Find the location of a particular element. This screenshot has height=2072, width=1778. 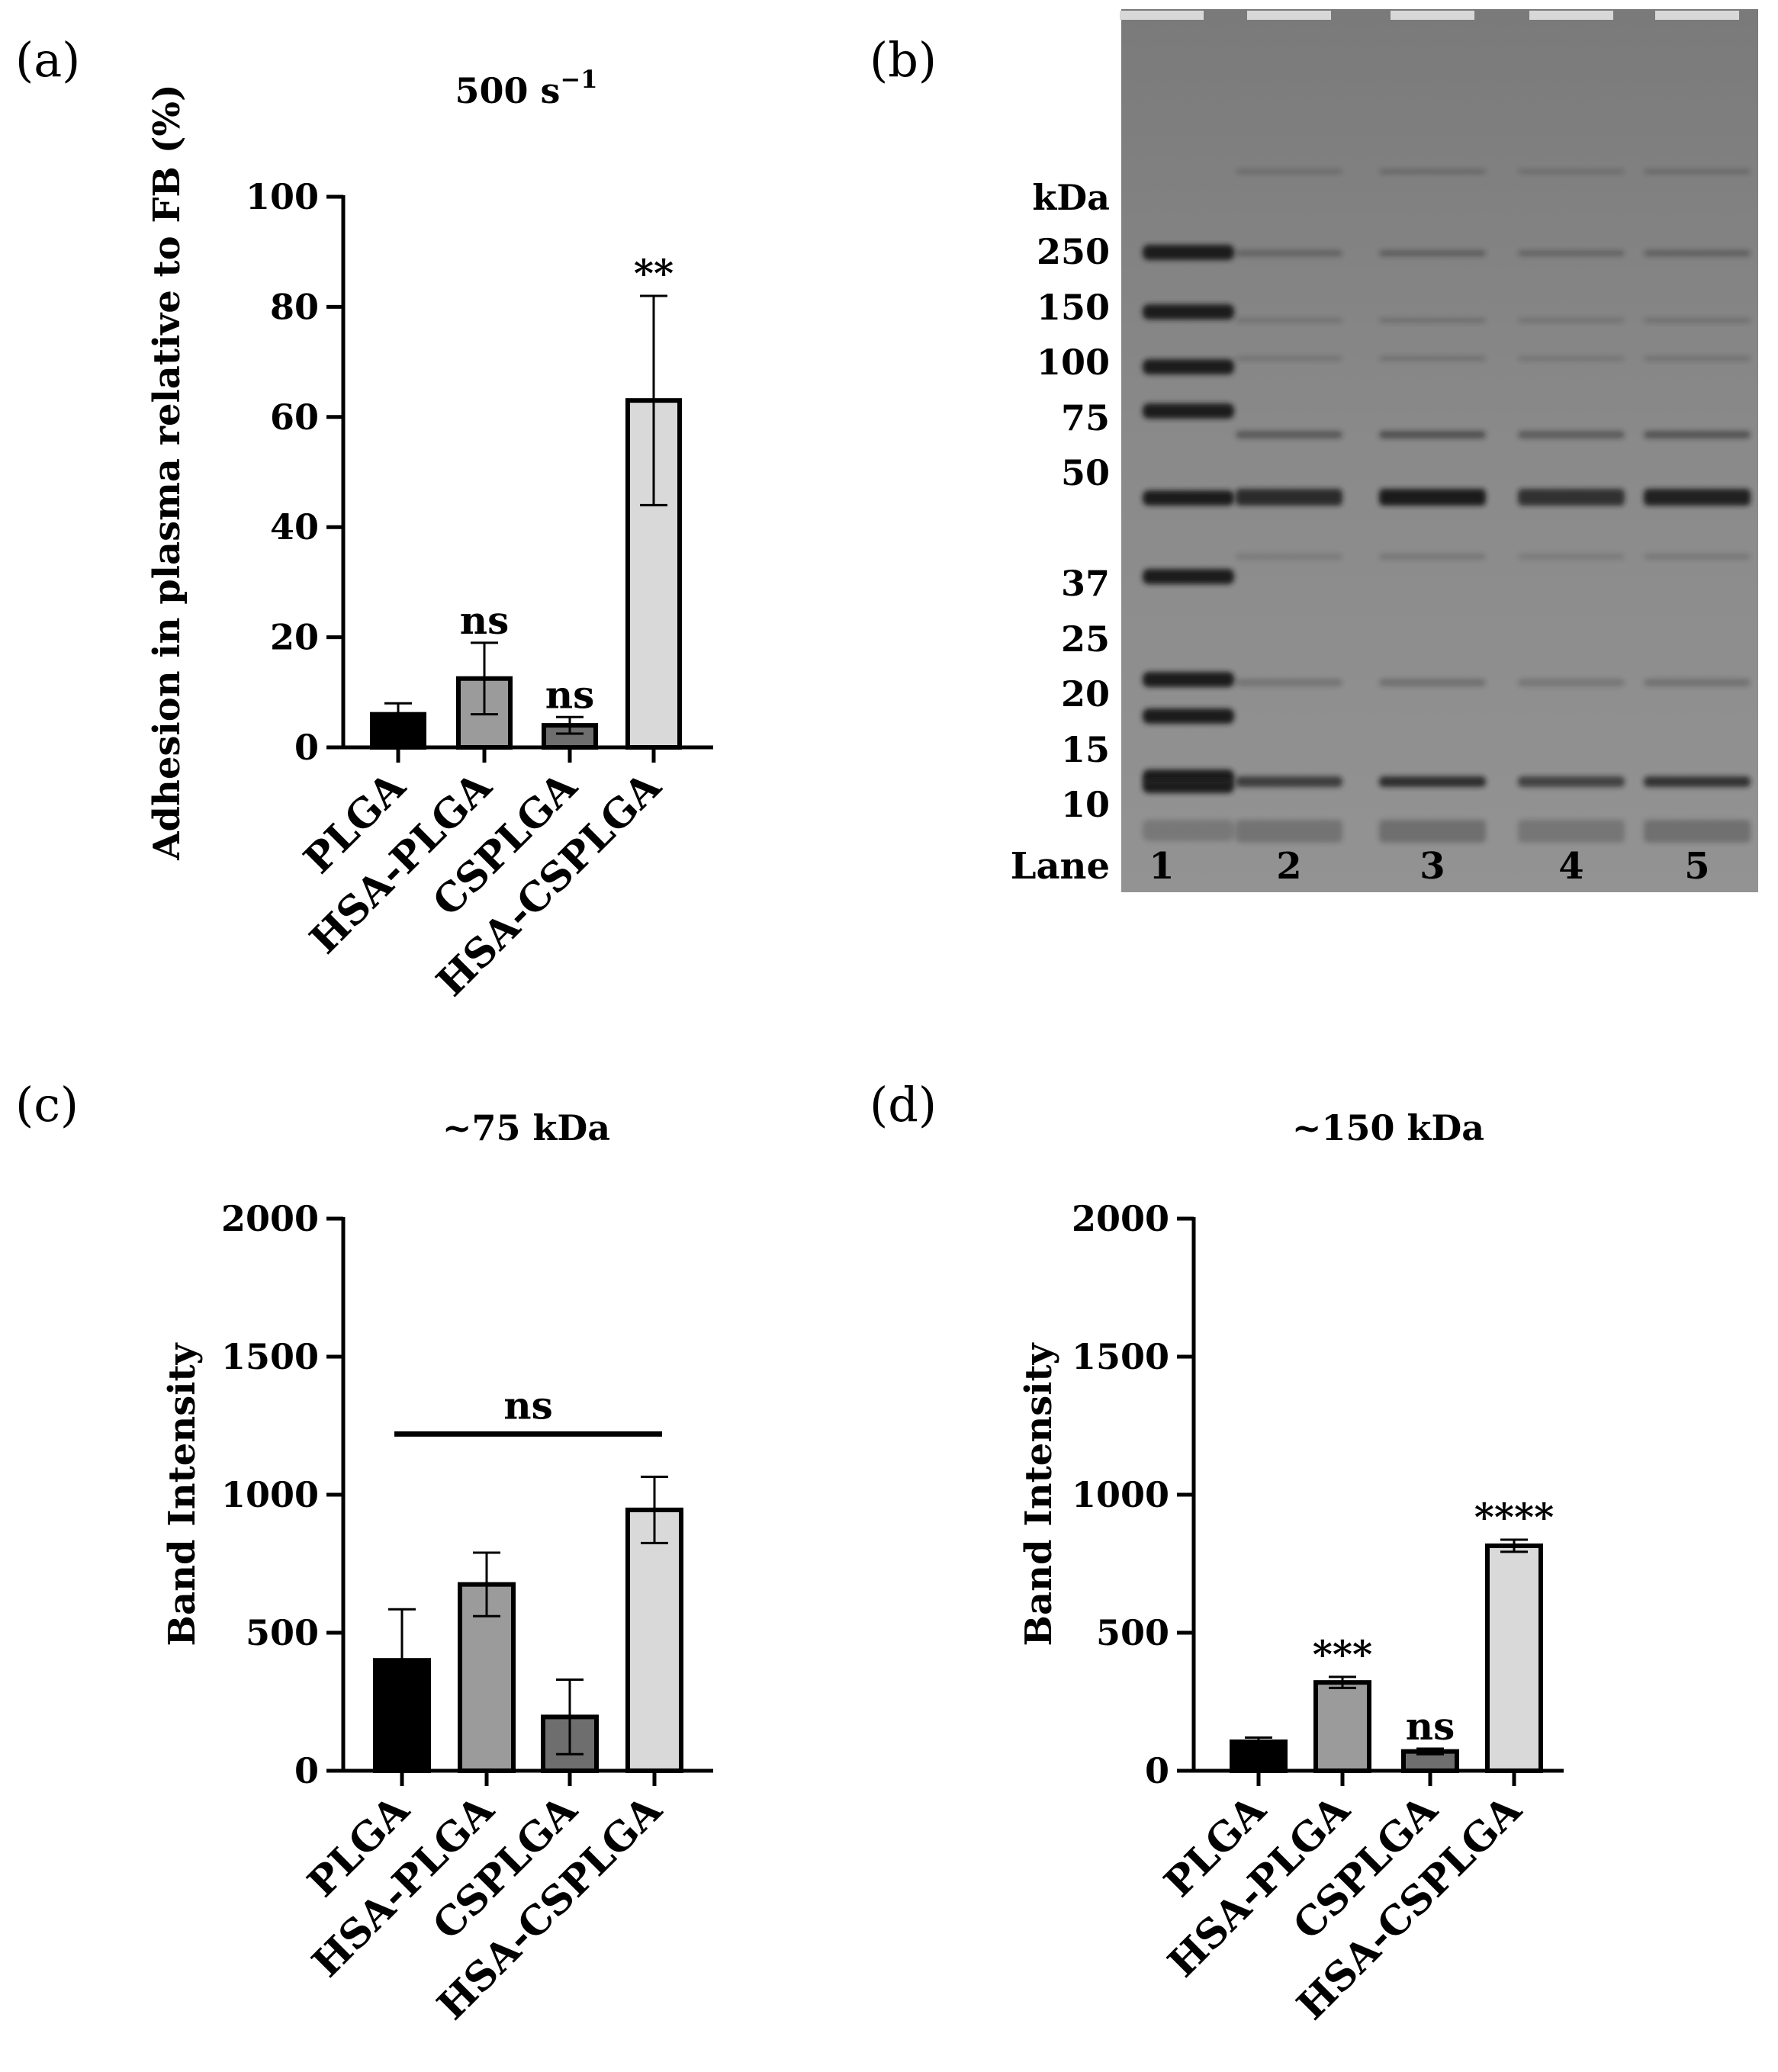

y-axis-label: Adhesion in plasma relative to FB (%) is located at coordinates (167, 473).